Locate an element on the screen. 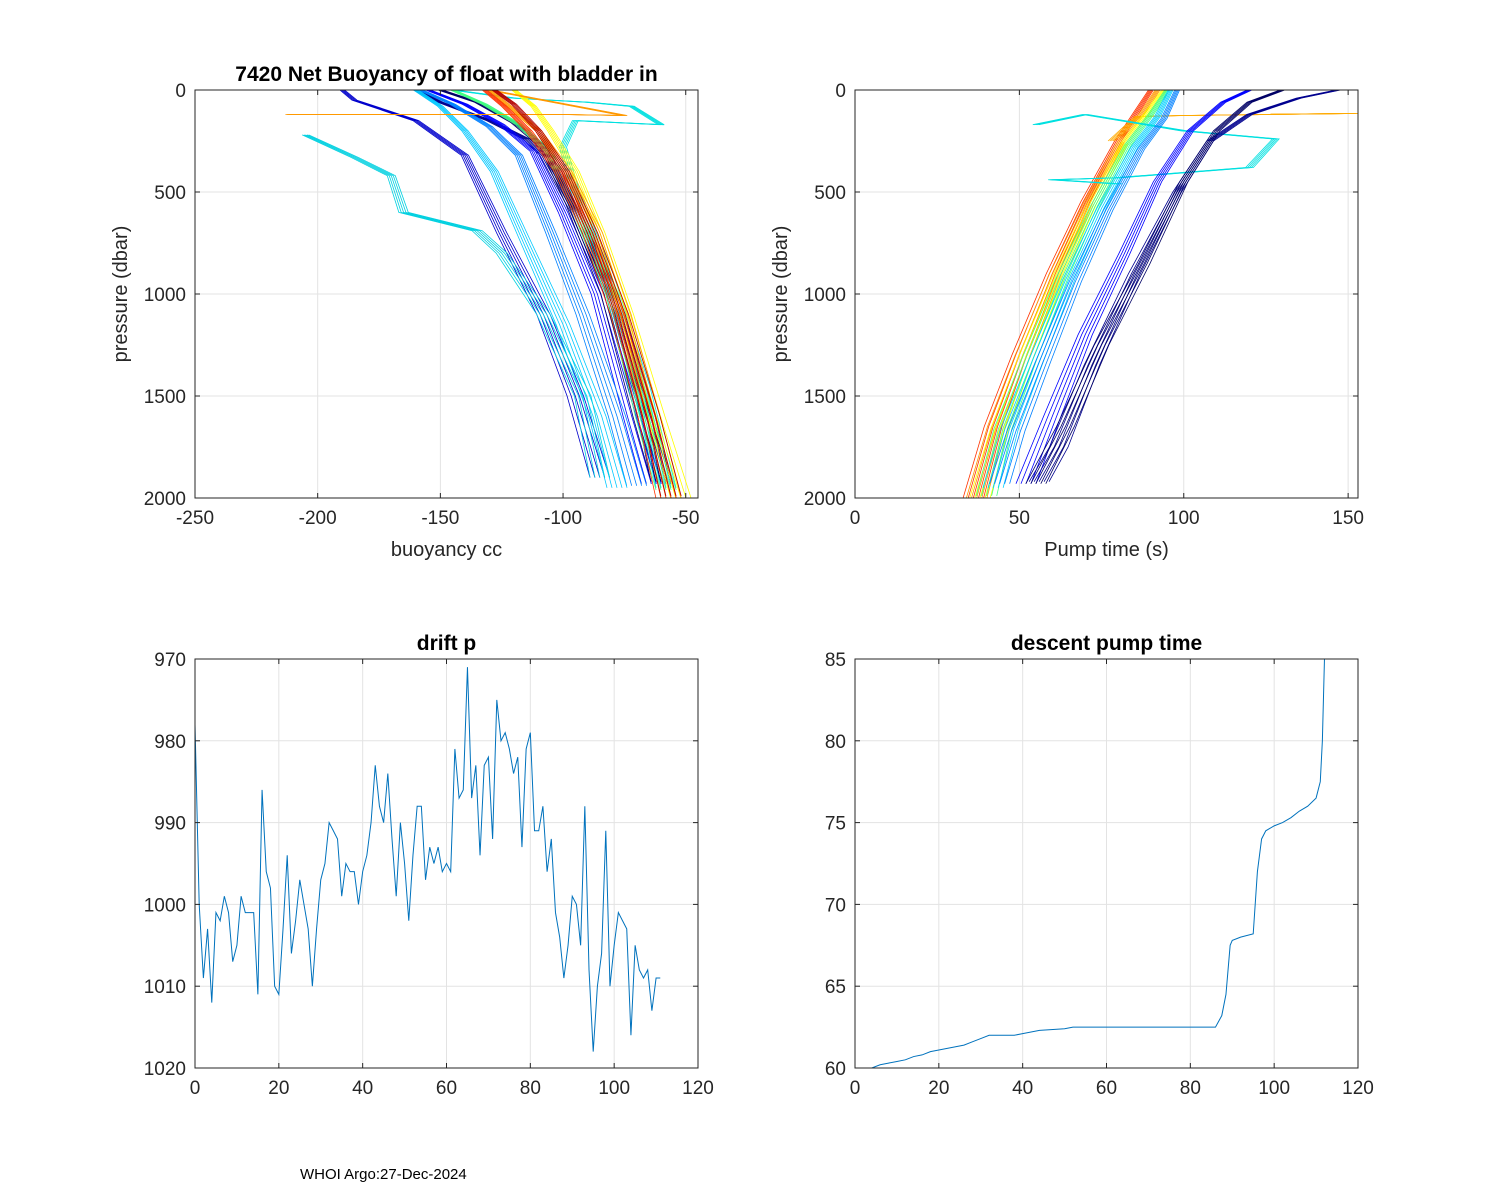  y-tick-label: 70 is located at coordinates (835, 905).